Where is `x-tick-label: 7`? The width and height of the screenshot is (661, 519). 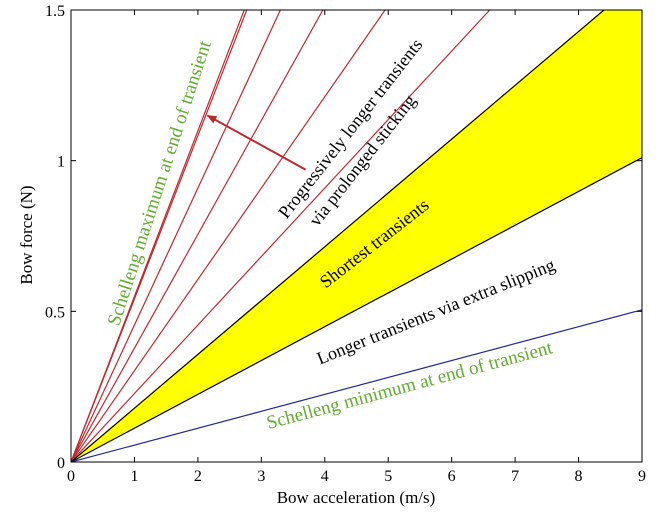
x-tick-label: 7 is located at coordinates (515, 476).